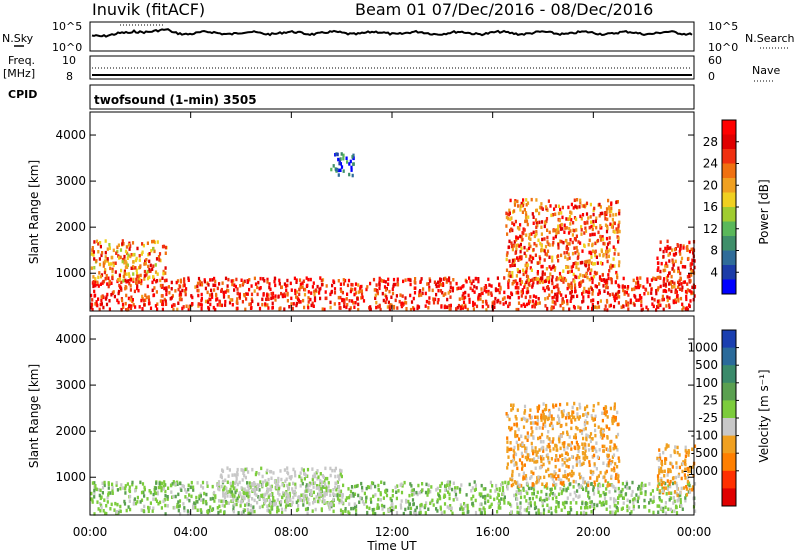 The height and width of the screenshot is (554, 800). What do you see at coordinates (69, 60) in the screenshot?
I see `freq-tick-top: 10` at bounding box center [69, 60].